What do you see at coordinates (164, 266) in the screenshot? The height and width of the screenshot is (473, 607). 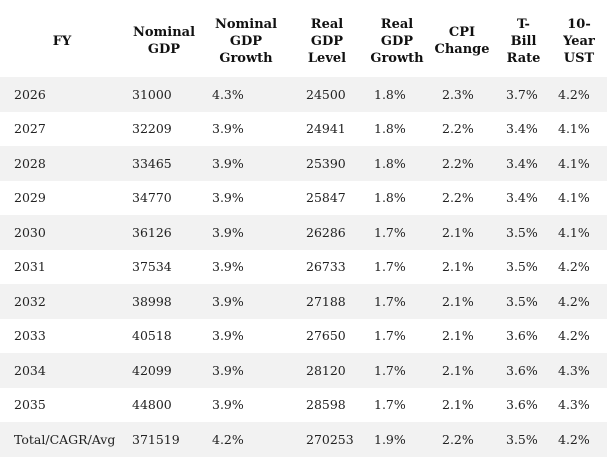 I see `cell-nominal-gdp: 37534` at bounding box center [164, 266].